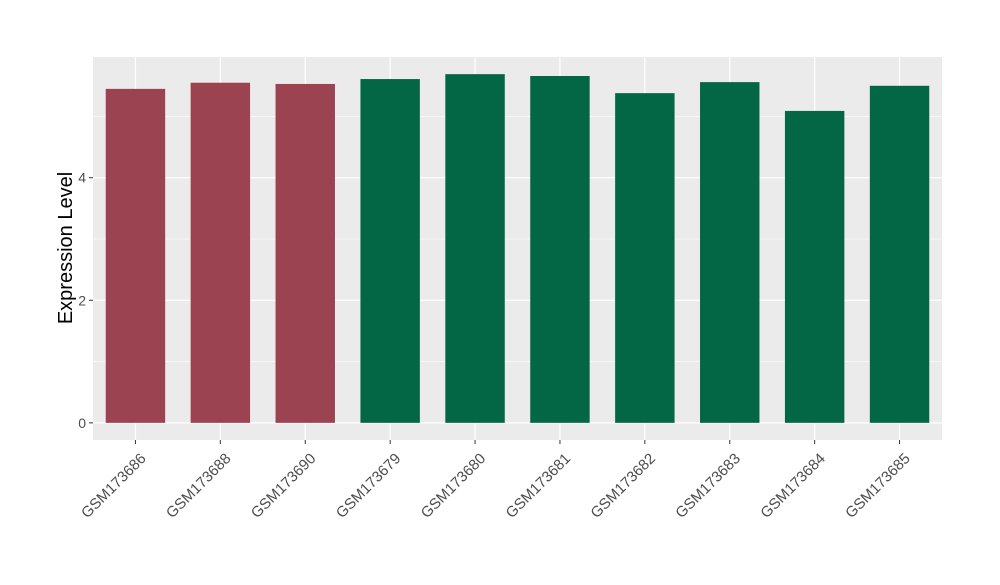 Image resolution: width=1000 pixels, height=585 pixels. Describe the element at coordinates (793, 486) in the screenshot. I see `x-tick-label: GSM173684` at that location.